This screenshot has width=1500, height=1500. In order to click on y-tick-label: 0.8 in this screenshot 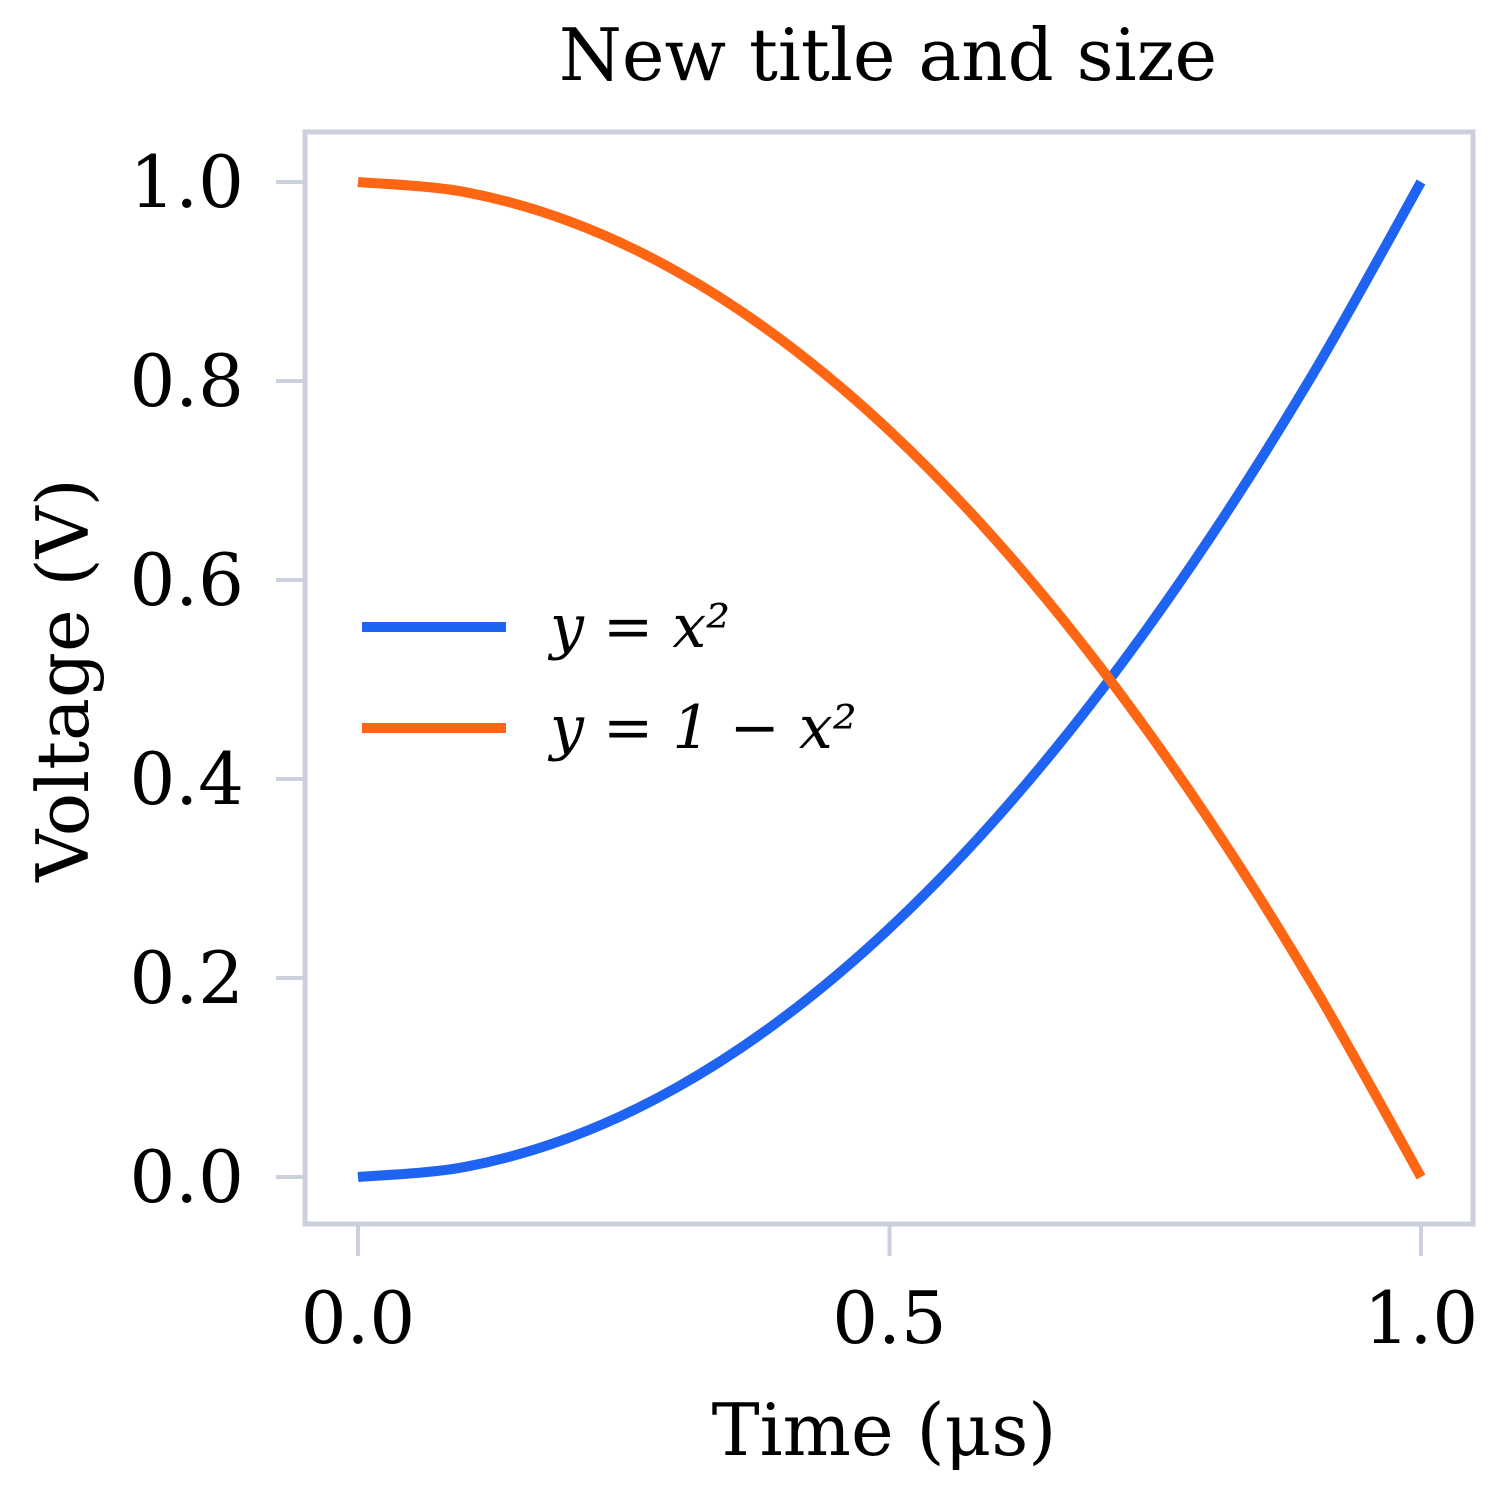, I will do `click(186, 381)`.